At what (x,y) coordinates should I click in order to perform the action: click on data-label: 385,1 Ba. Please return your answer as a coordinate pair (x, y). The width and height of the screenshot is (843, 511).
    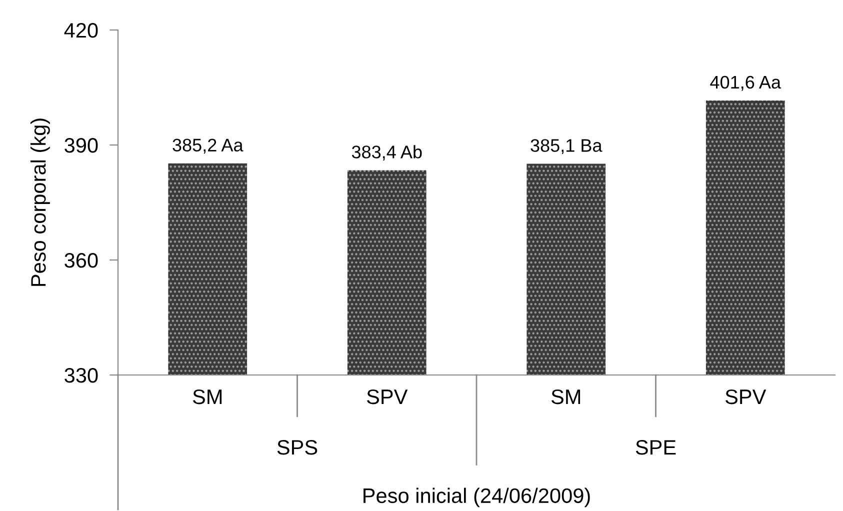
    Looking at the image, I should click on (566, 146).